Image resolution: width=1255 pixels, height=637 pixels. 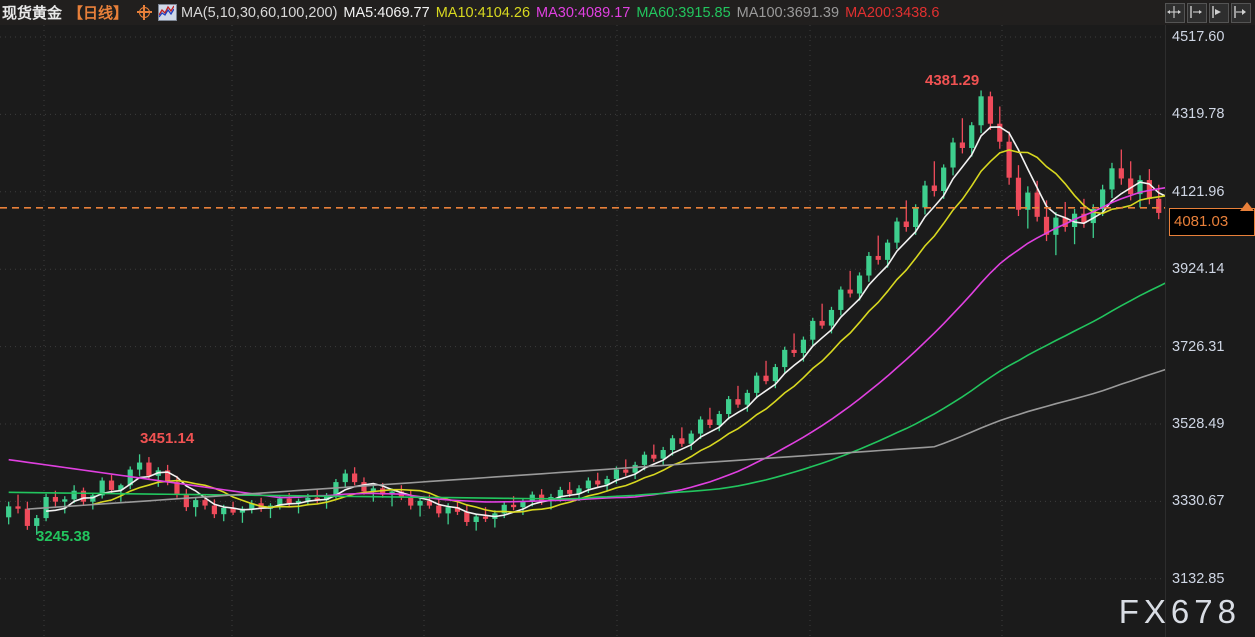 What do you see at coordinates (1179, 611) in the screenshot?
I see `watermark: FX678` at bounding box center [1179, 611].